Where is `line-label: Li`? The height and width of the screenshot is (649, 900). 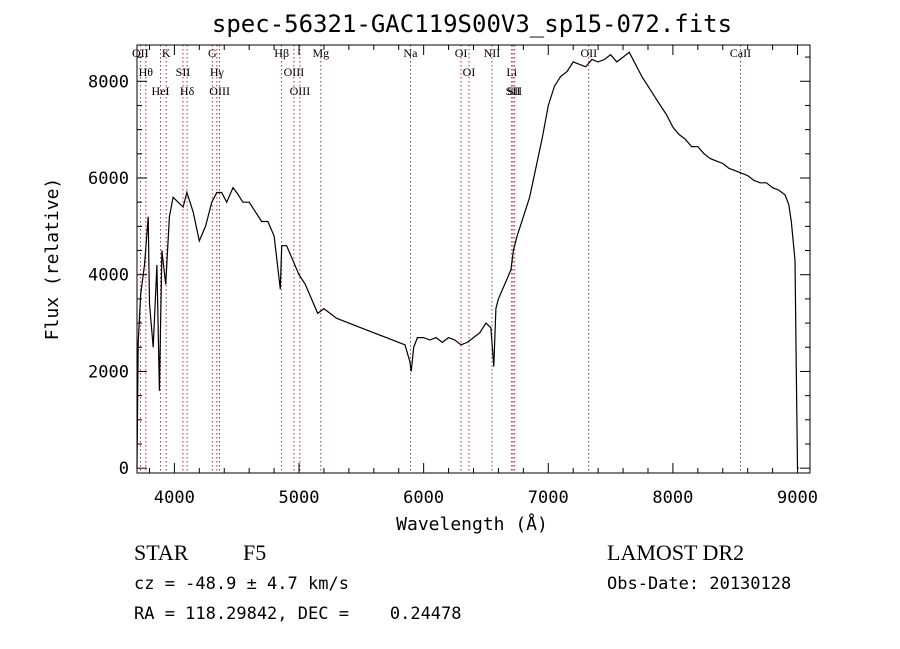 line-label: Li is located at coordinates (511, 72).